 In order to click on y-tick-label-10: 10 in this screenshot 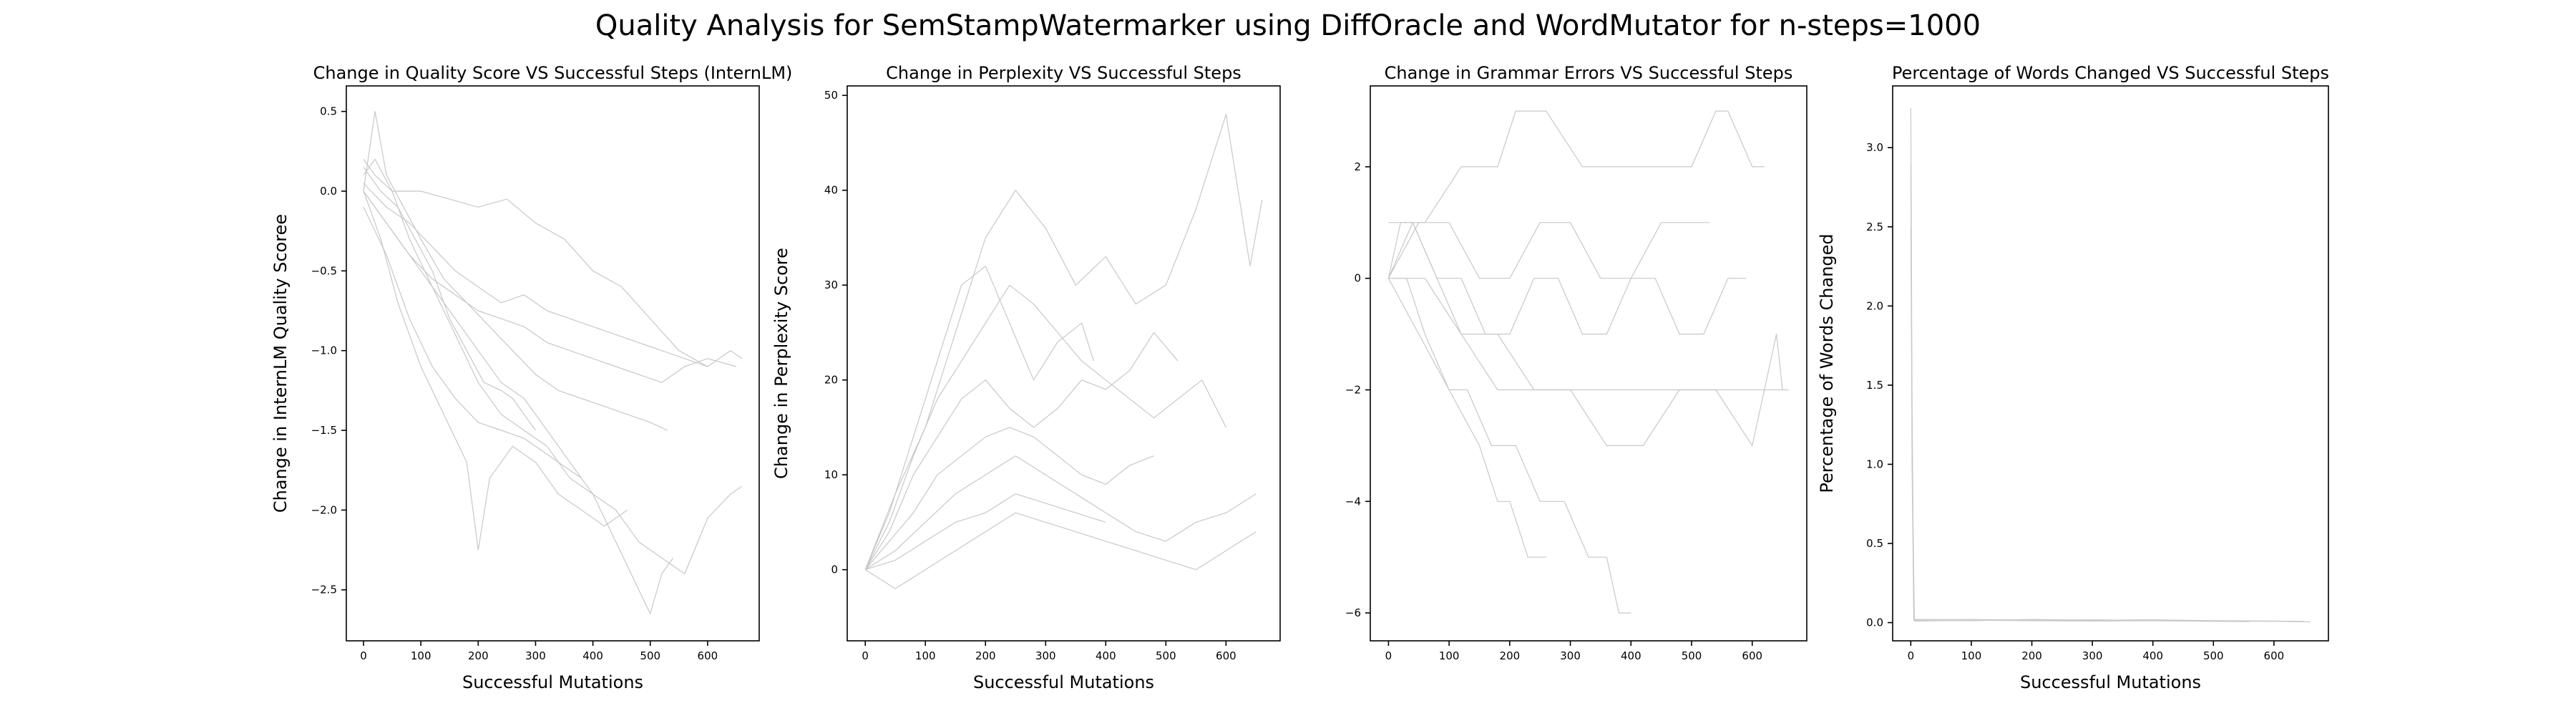, I will do `click(831, 474)`.